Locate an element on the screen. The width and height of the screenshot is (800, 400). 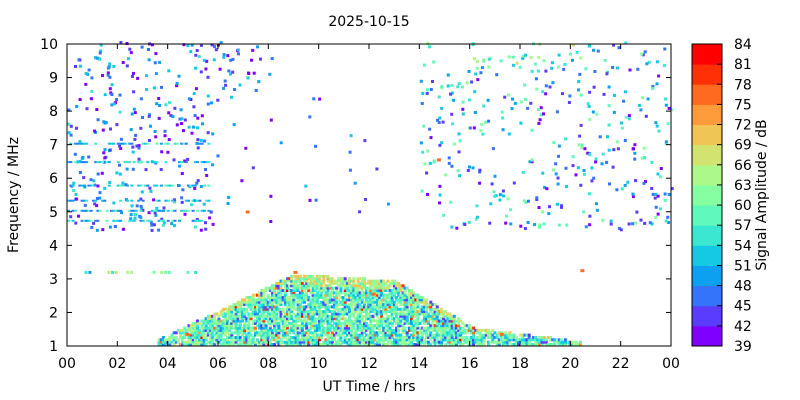
x-tick-label: 20 is located at coordinates (570, 364).